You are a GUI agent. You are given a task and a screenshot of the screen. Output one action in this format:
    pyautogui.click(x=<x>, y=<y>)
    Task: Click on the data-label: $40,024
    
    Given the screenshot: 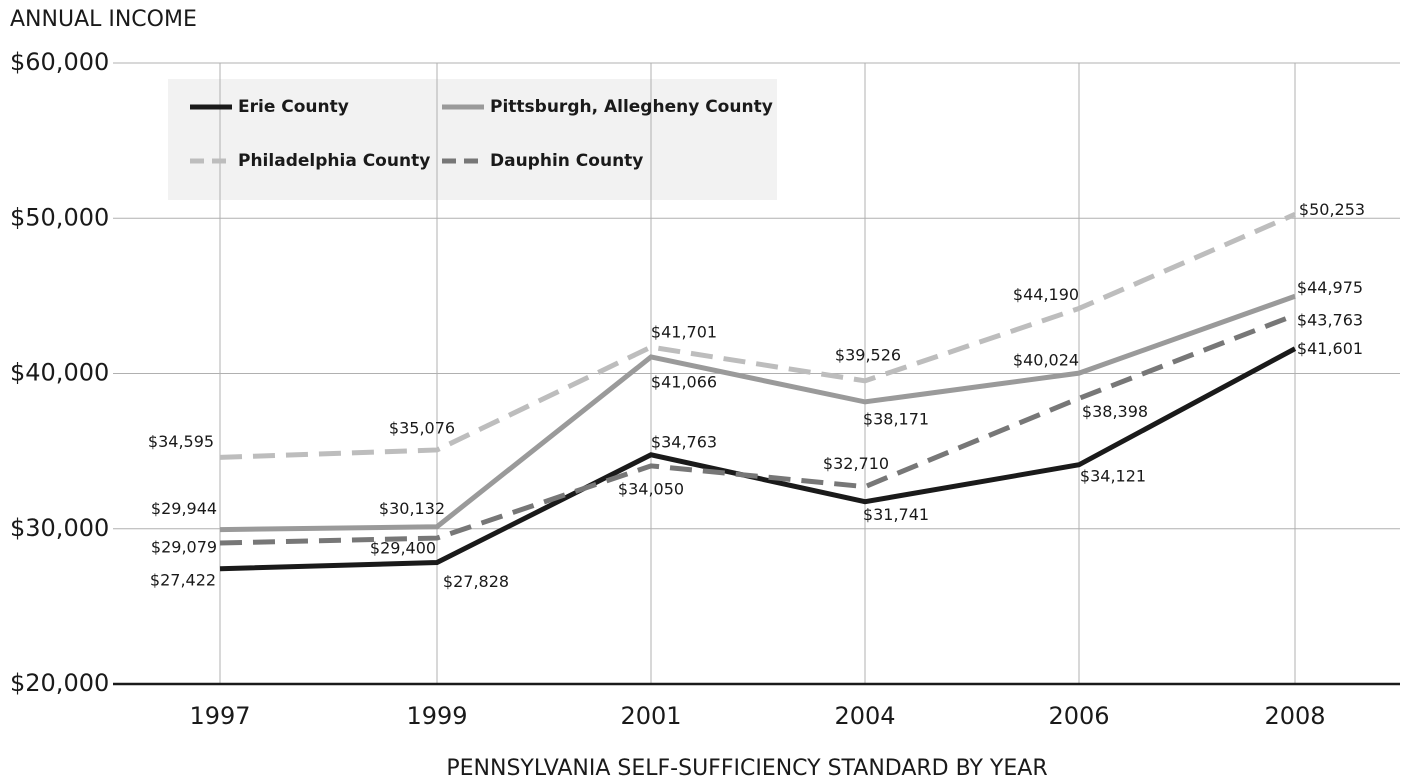 What is the action you would take?
    pyautogui.click(x=1046, y=360)
    